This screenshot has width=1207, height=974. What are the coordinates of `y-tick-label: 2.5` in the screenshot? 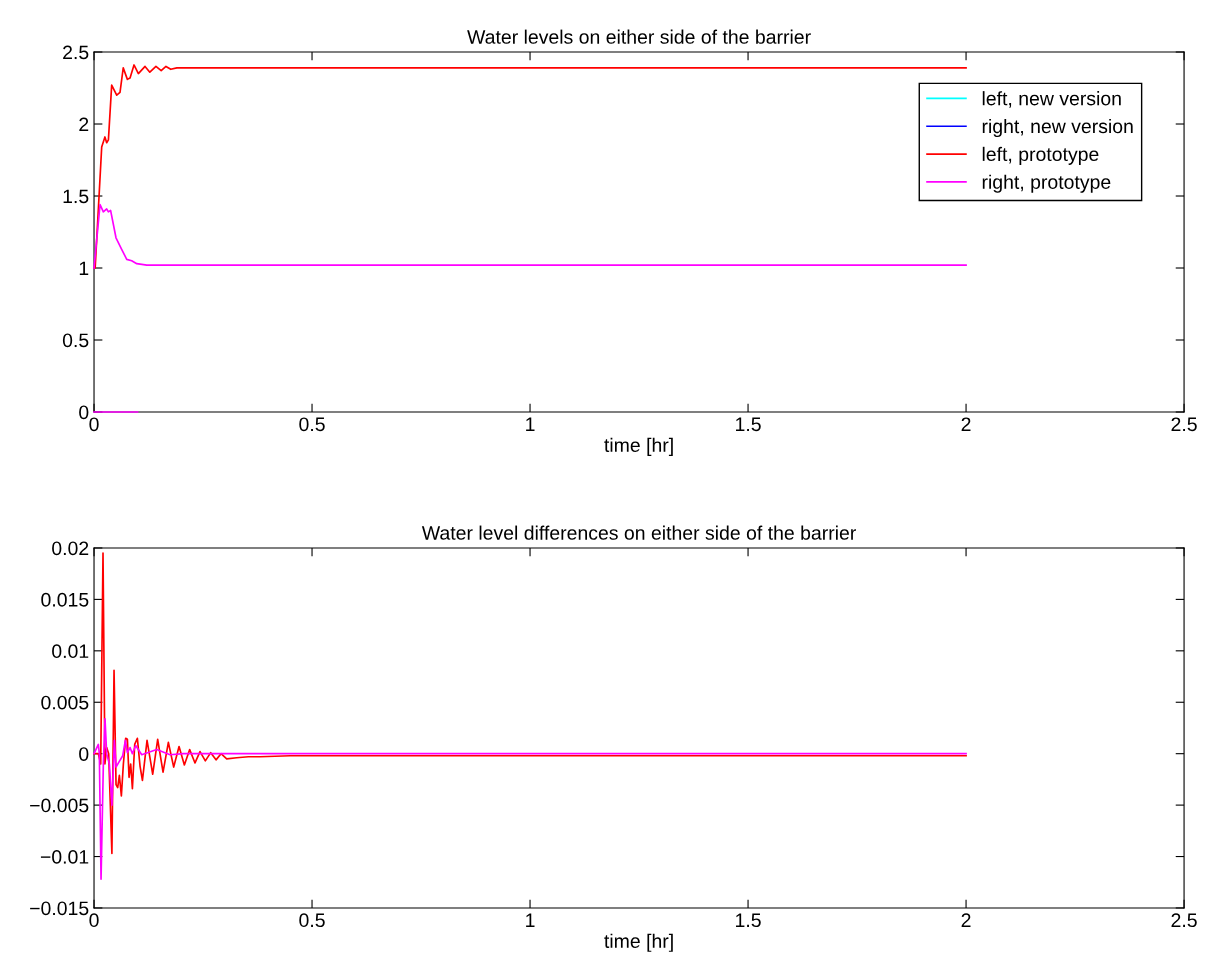 It's located at (76, 52).